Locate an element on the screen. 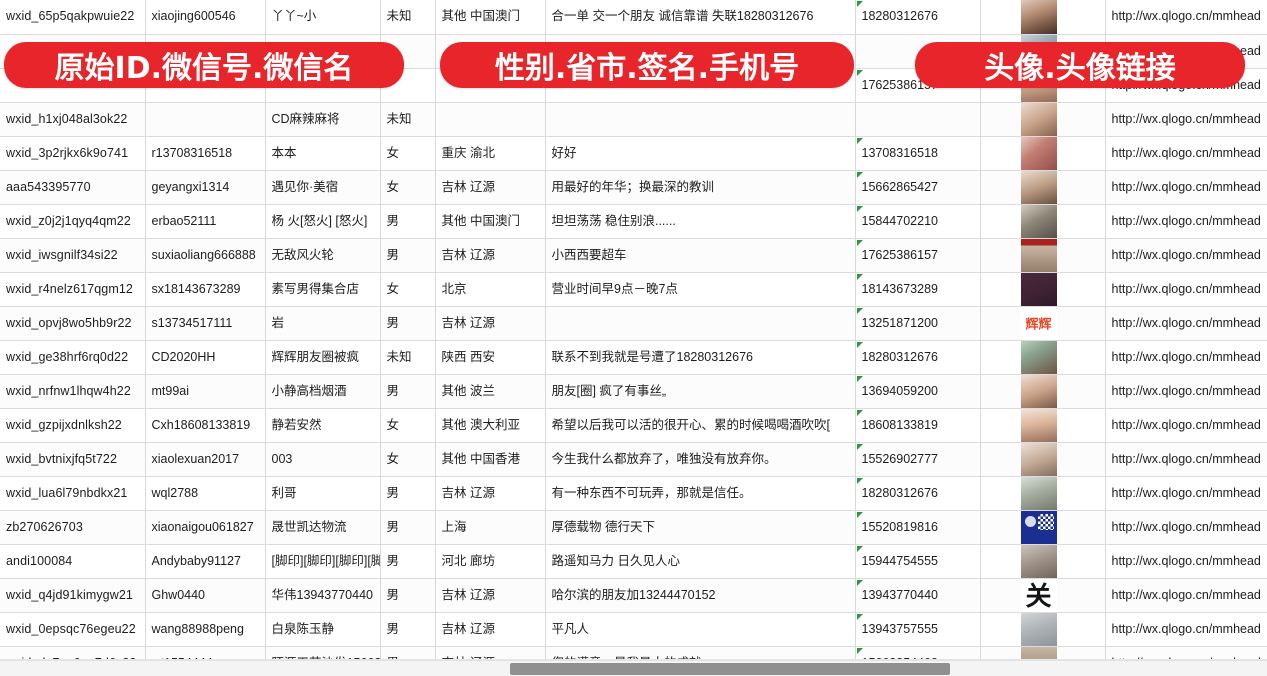 This screenshot has height=676, width=1267. cell-signature: 今生我什么都放弃了，唯独没有放弃你。 is located at coordinates (700, 459).